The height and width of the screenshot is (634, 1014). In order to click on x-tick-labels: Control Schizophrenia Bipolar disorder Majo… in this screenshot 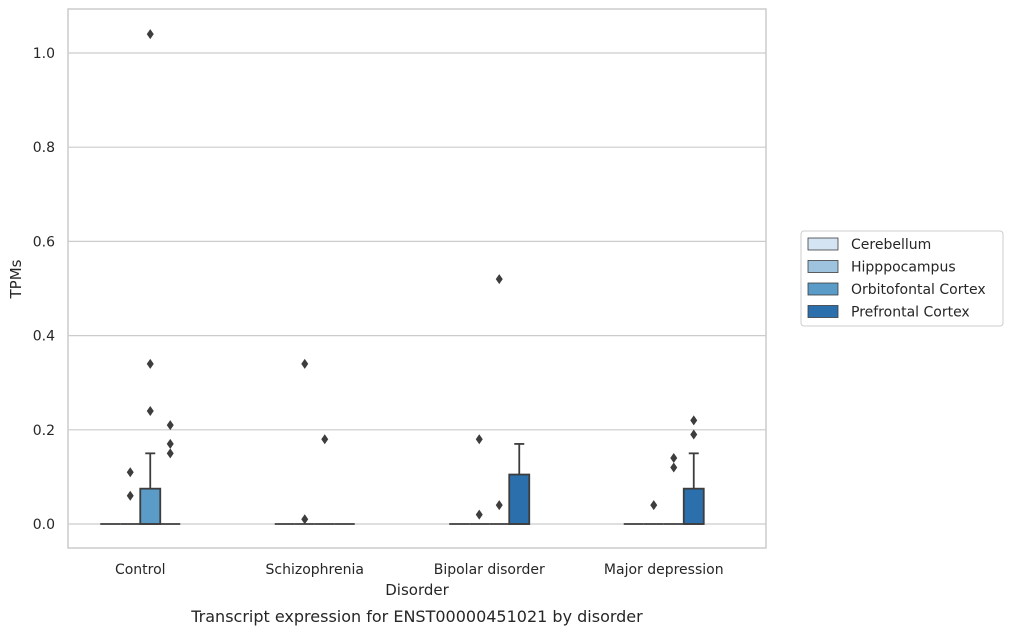, I will do `click(419, 570)`.